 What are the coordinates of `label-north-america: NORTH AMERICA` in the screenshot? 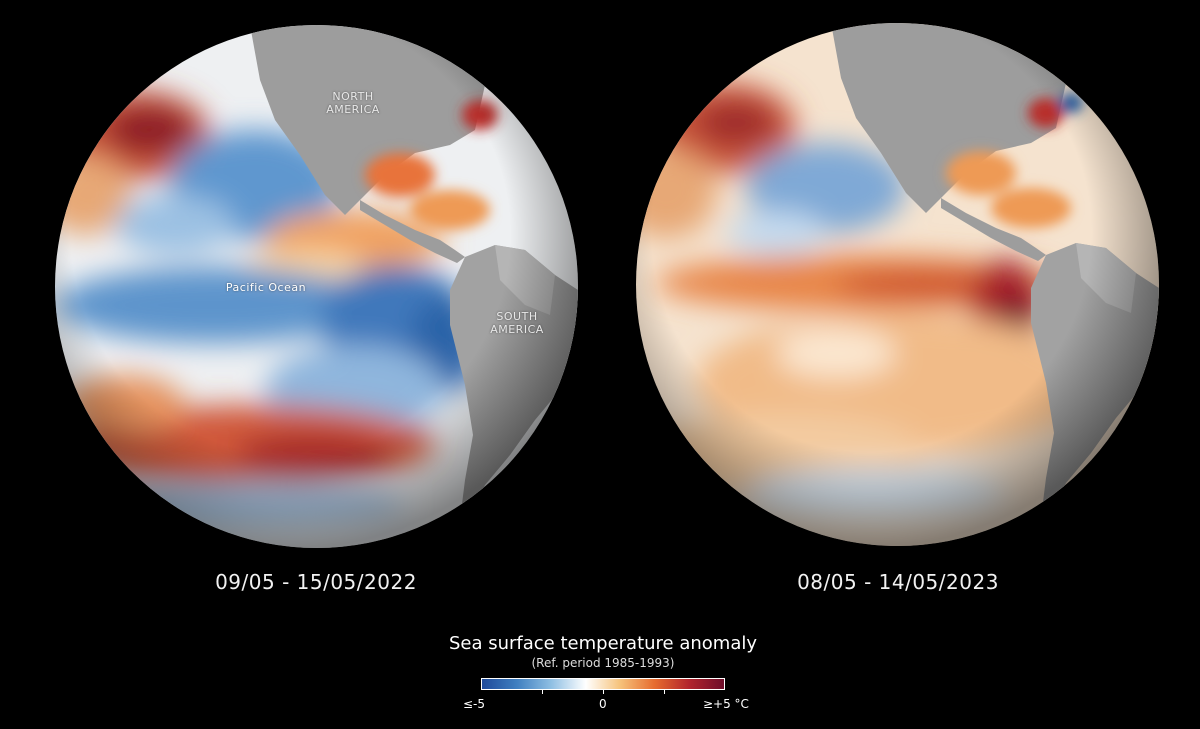 It's located at (353, 103).